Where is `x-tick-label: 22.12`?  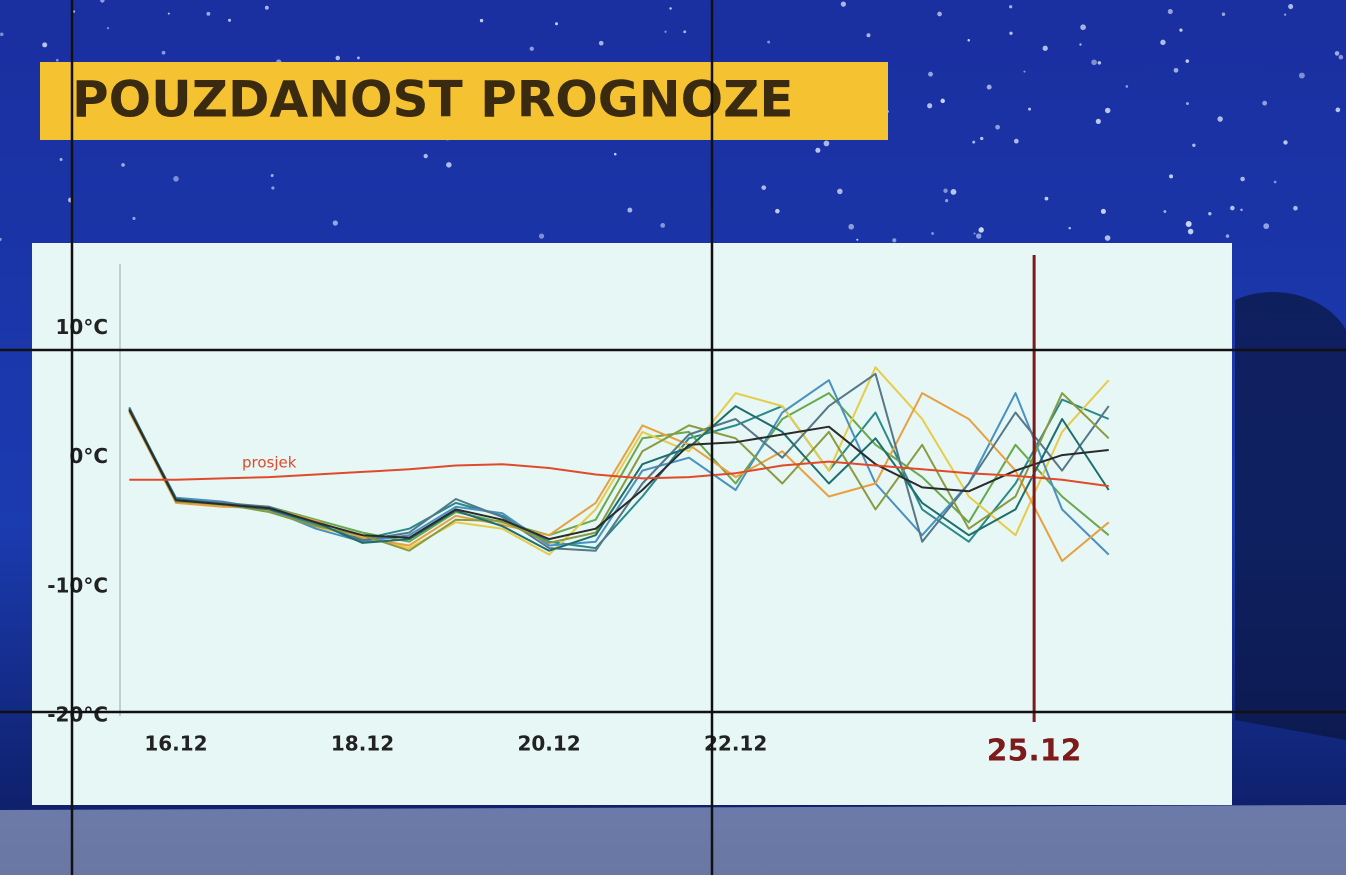 x-tick-label: 22.12 is located at coordinates (735, 744).